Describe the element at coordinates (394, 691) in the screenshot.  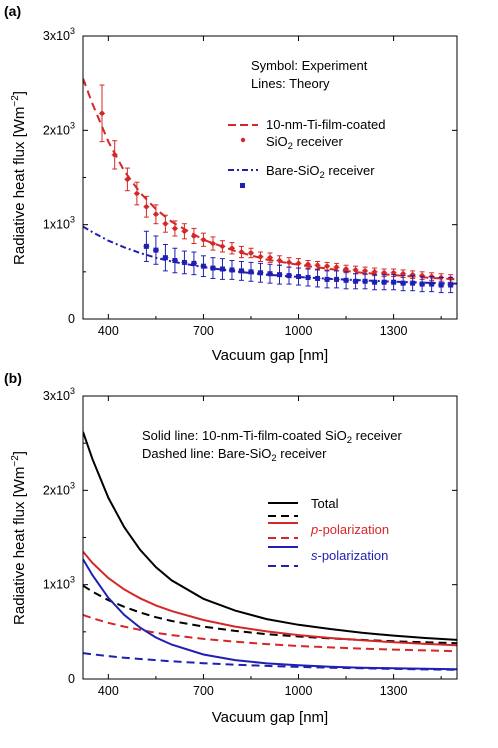
I see `b-xtick-label-3: 1300` at that location.